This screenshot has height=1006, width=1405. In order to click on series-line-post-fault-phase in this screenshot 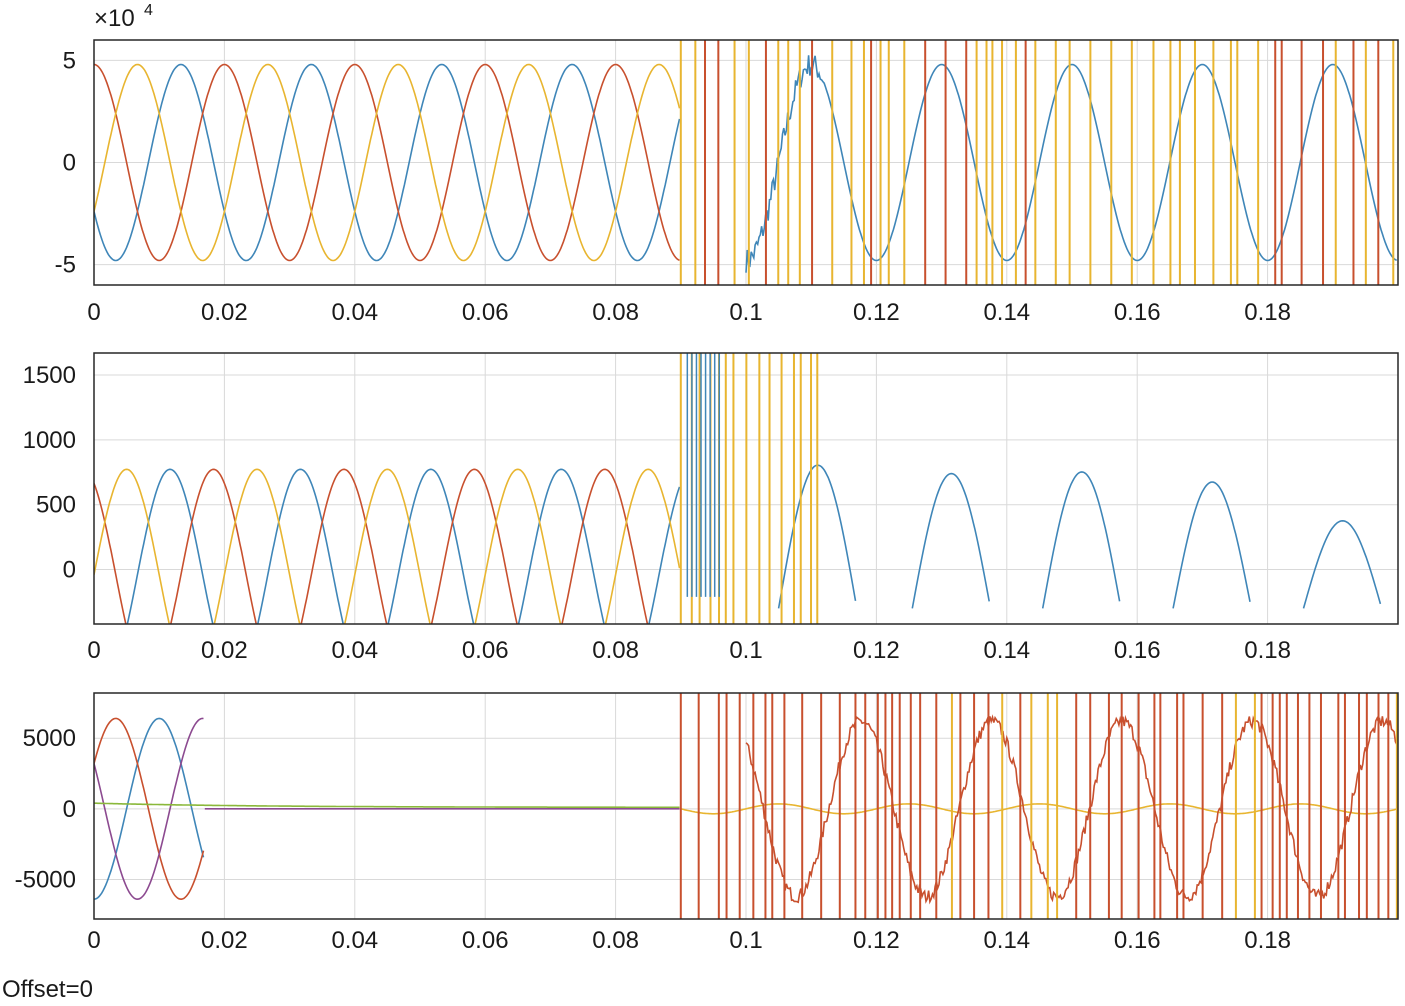, I will do `click(1071, 164)`.